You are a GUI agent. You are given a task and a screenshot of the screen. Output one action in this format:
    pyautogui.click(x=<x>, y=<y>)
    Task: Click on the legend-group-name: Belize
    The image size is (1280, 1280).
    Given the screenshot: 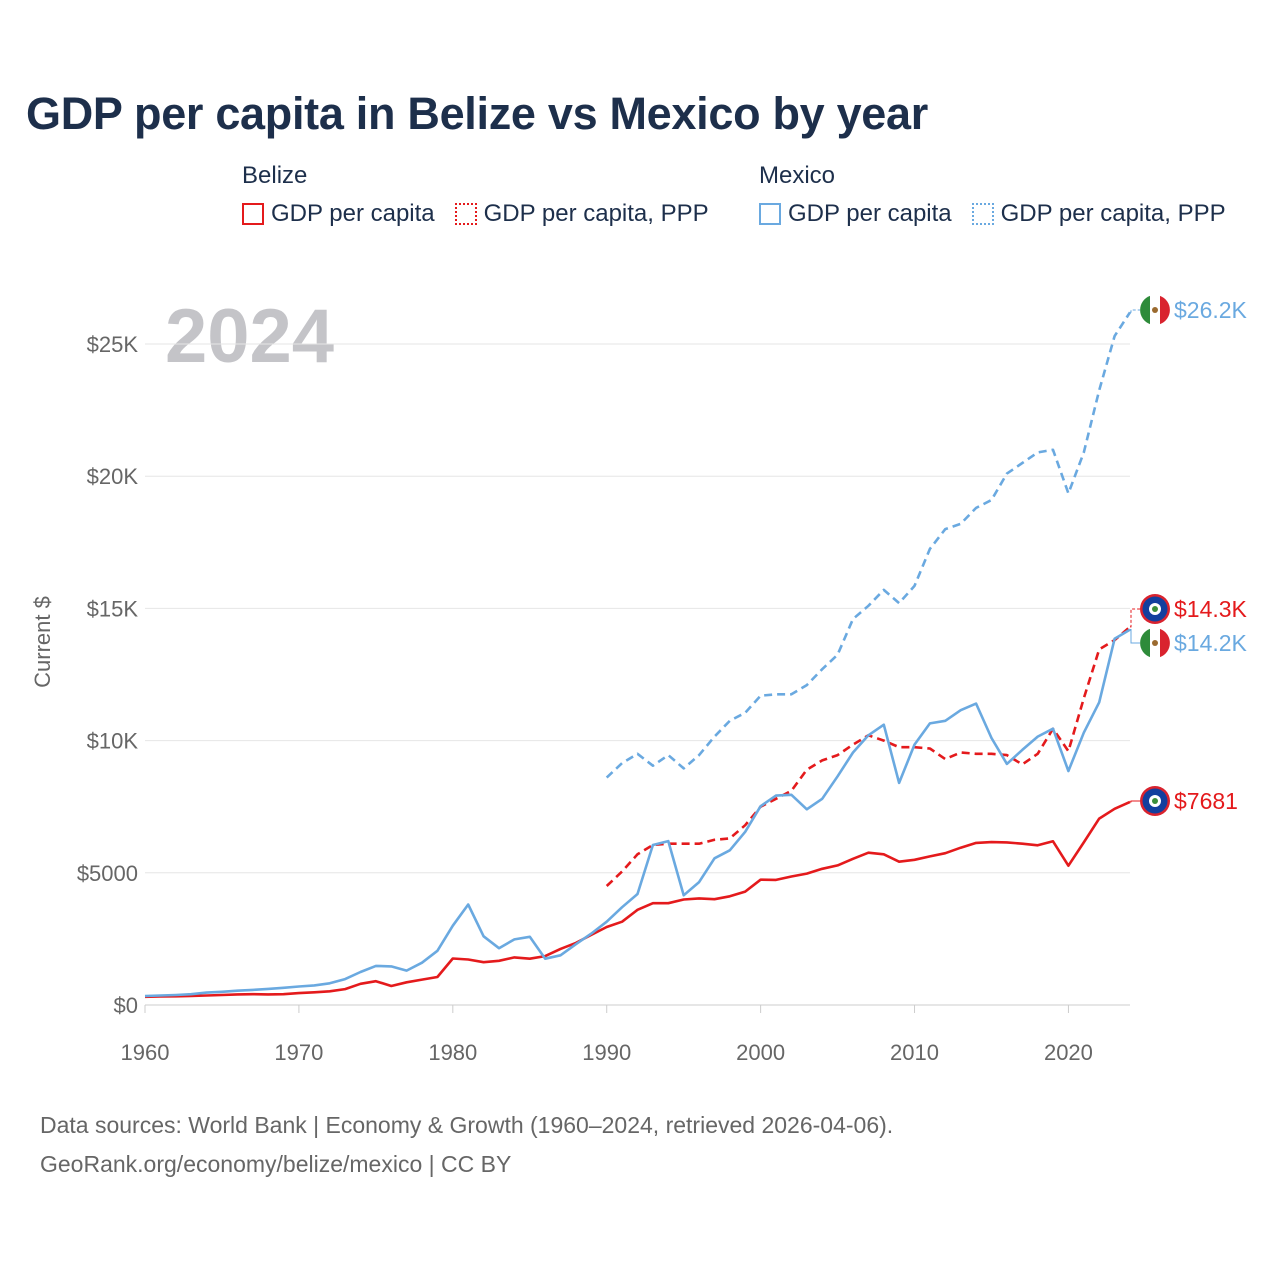 What is the action you would take?
    pyautogui.click(x=275, y=175)
    